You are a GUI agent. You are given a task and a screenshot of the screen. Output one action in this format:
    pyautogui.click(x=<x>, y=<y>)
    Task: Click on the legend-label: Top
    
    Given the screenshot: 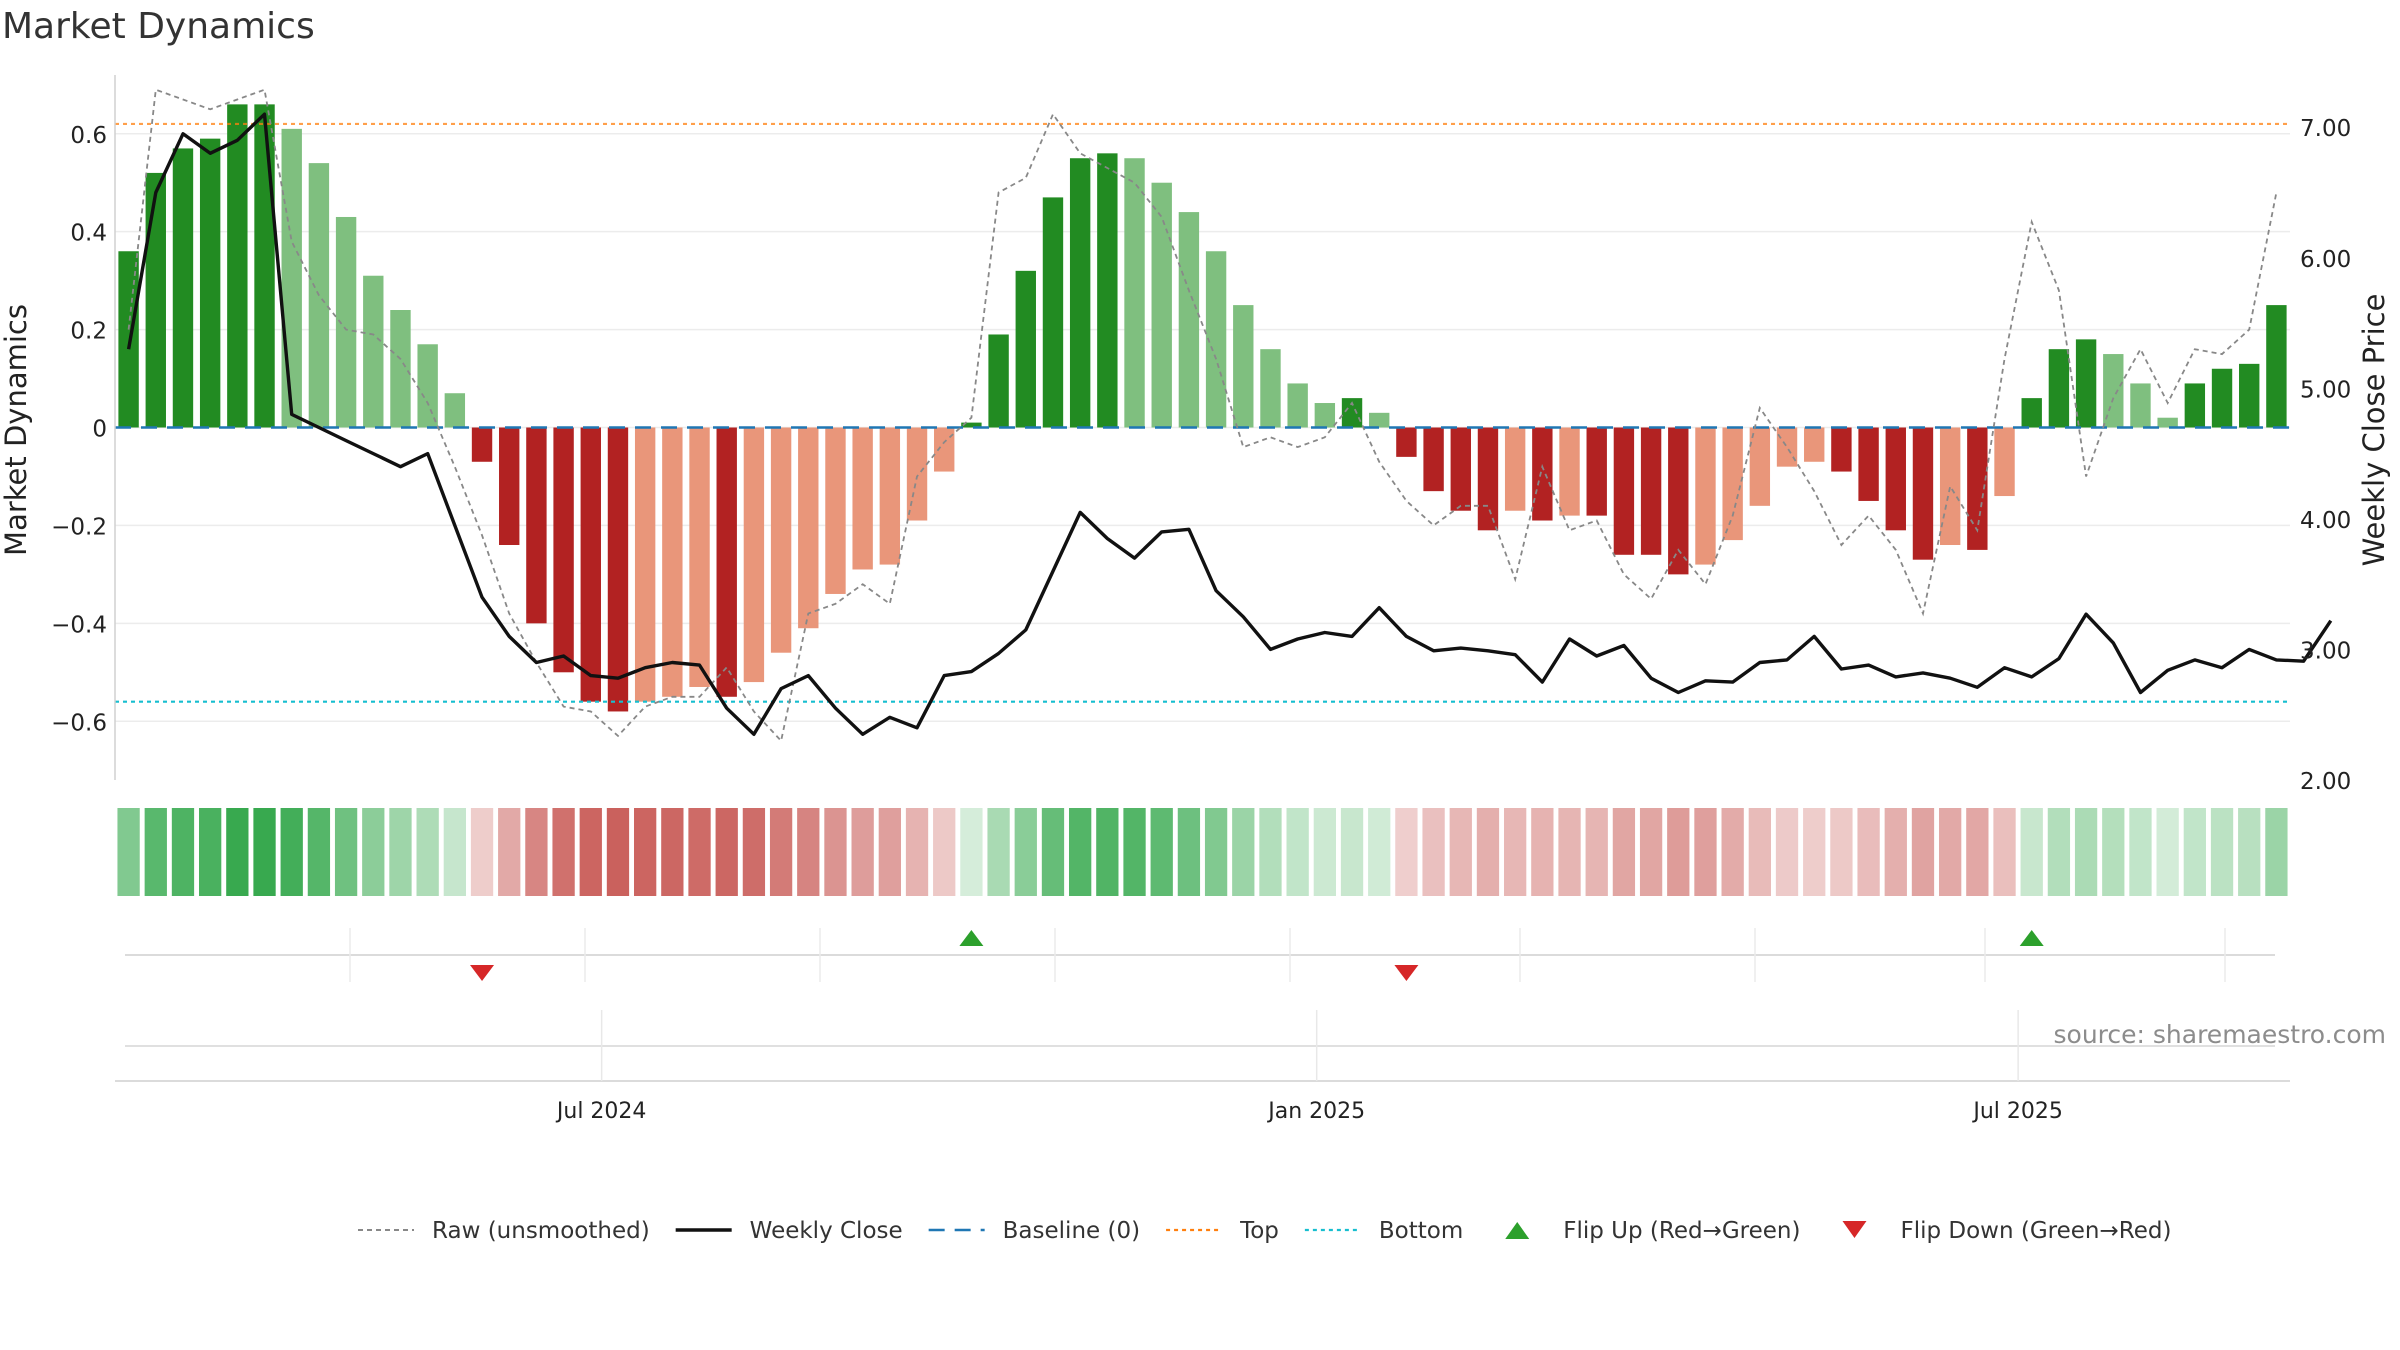 What is the action you would take?
    pyautogui.click(x=1259, y=1231)
    